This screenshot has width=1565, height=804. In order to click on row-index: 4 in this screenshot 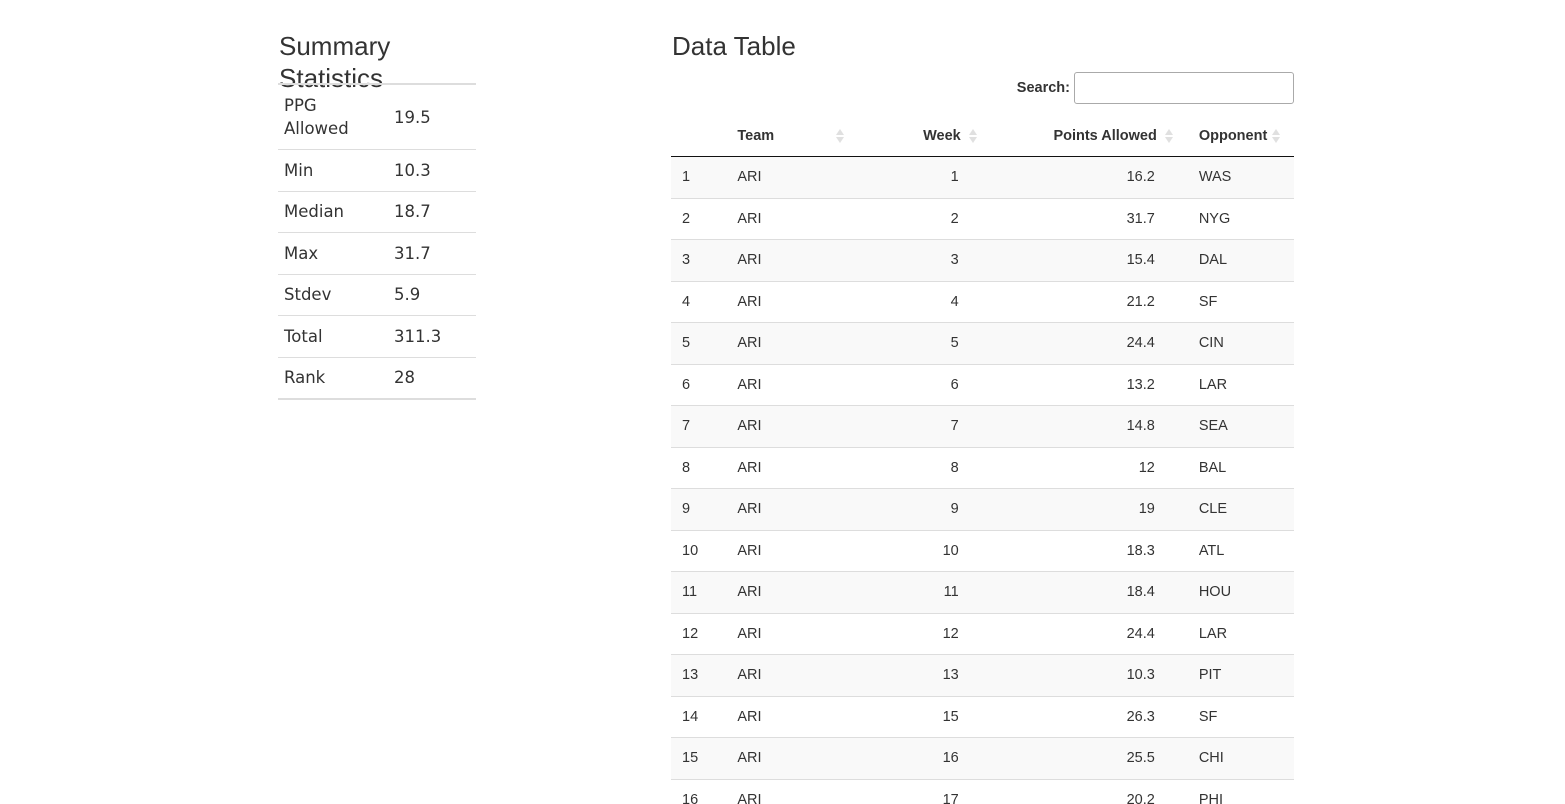, I will do `click(704, 301)`.